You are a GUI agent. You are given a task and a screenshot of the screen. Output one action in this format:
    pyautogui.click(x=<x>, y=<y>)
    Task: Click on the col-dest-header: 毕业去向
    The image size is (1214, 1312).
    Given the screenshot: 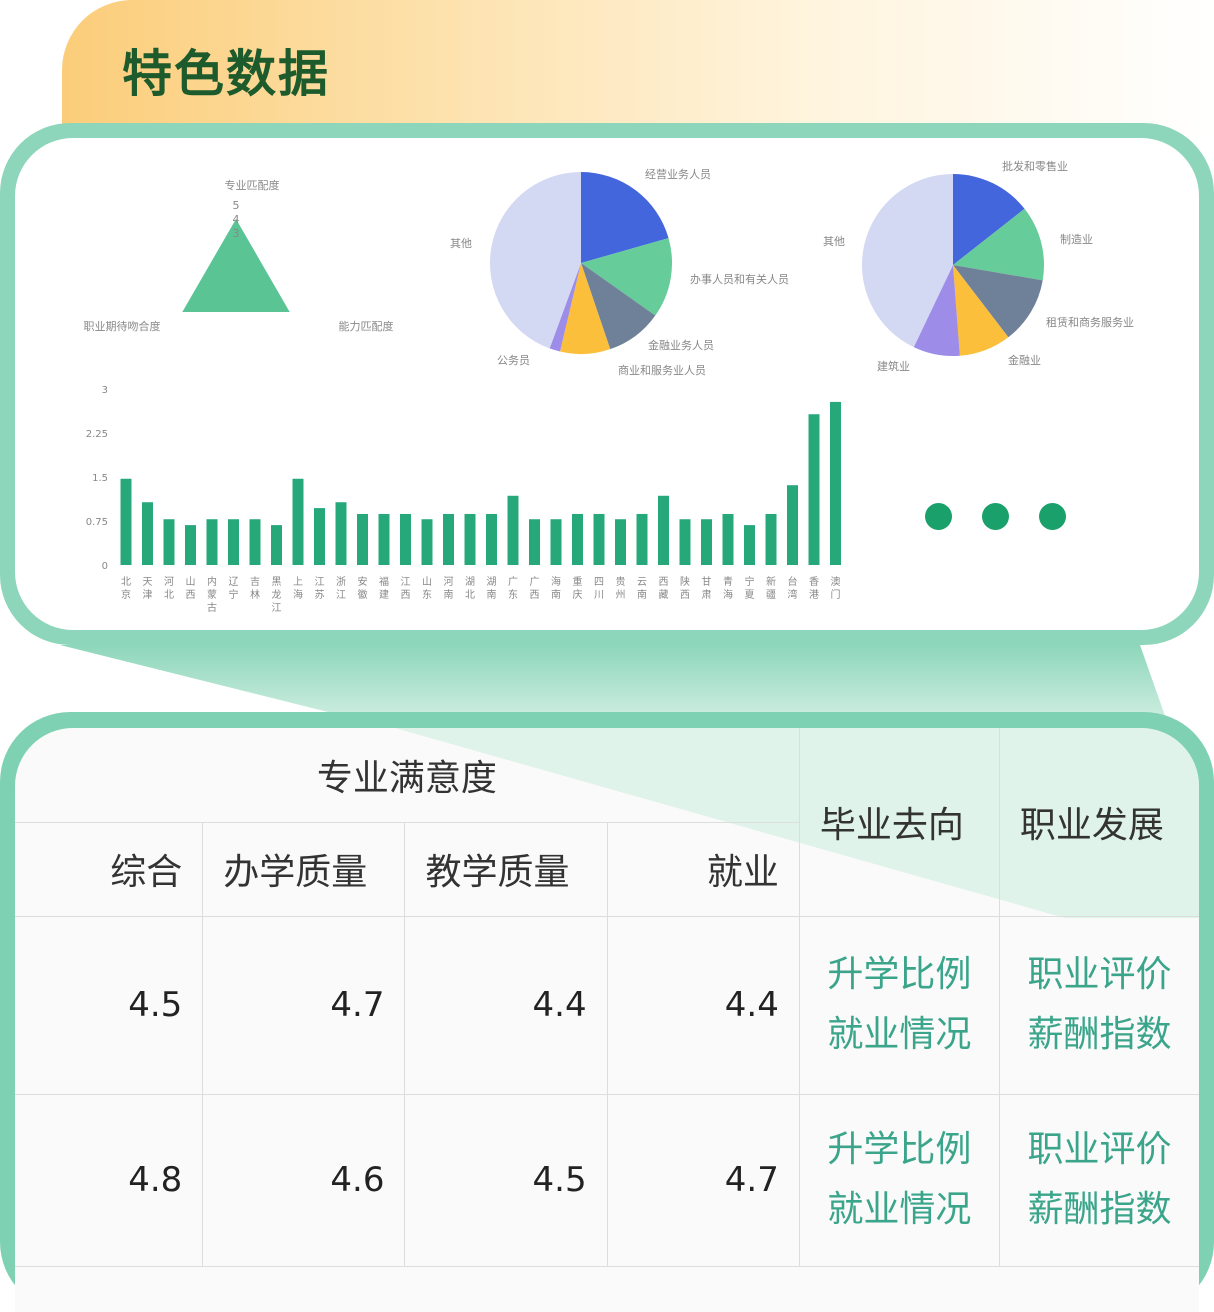 What is the action you would take?
    pyautogui.click(x=899, y=822)
    